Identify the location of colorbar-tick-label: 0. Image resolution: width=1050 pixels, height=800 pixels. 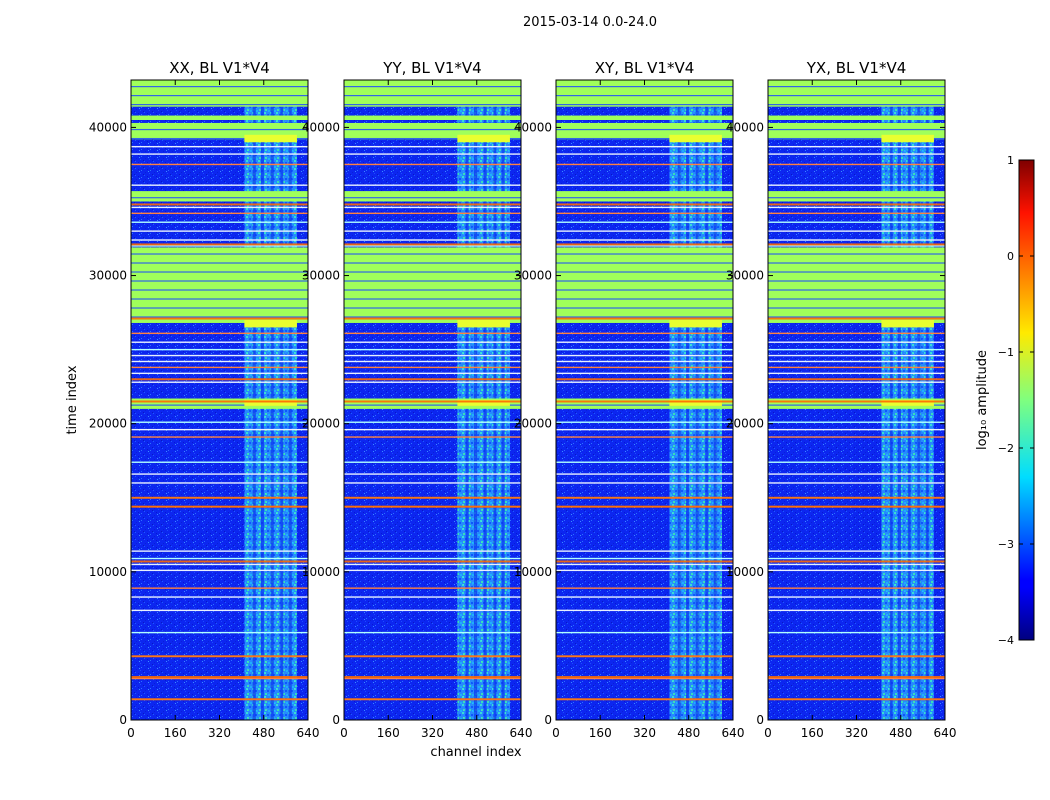
(1010, 256).